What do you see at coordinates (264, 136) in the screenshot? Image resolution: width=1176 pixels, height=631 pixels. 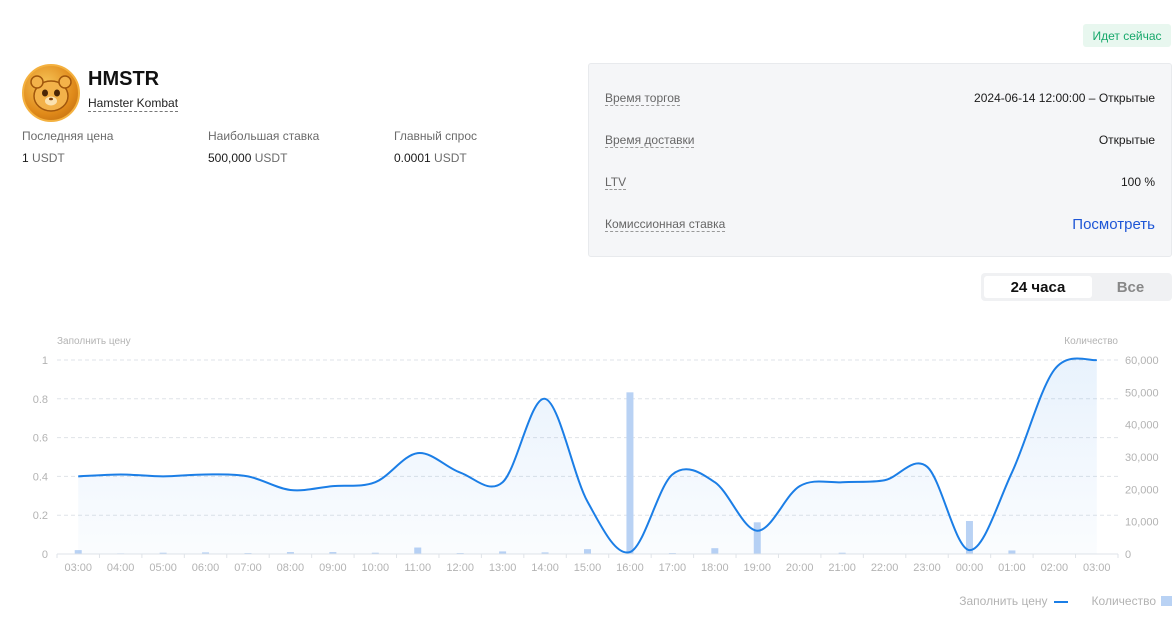 I see `stat-label: Наибольшая ставка` at bounding box center [264, 136].